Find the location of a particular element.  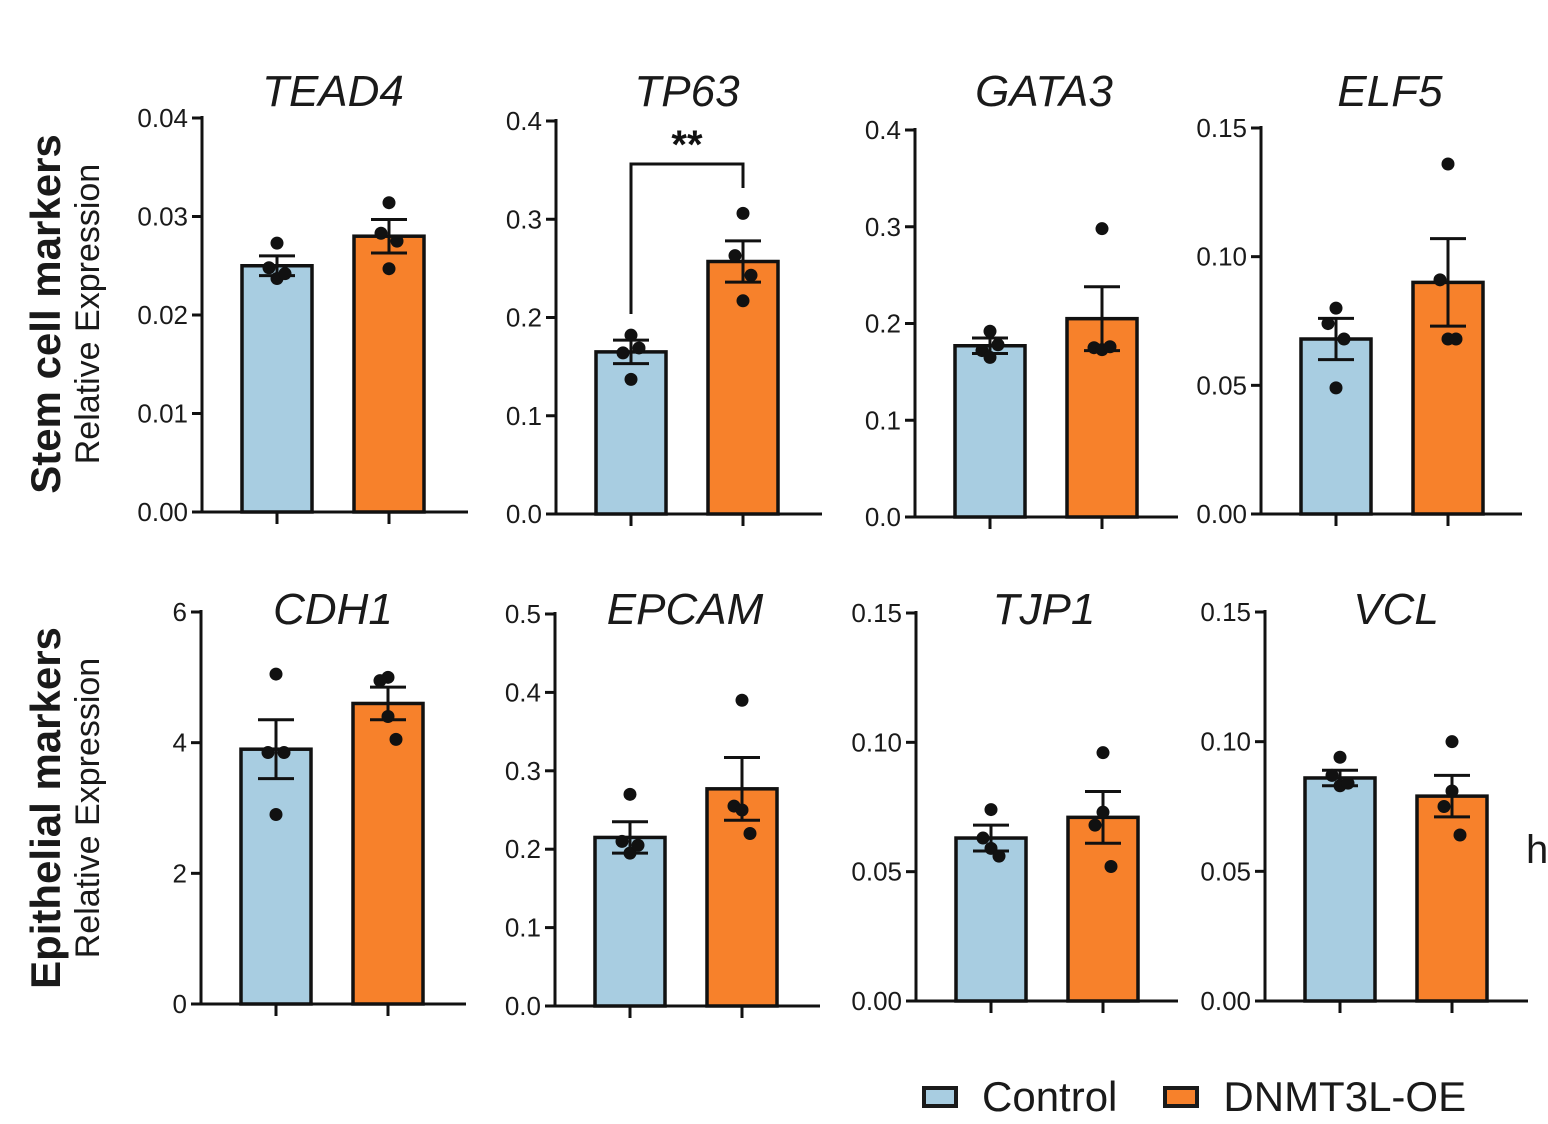

legend-item-oe: DNMT3L-OE is located at coordinates (1314, 1097).